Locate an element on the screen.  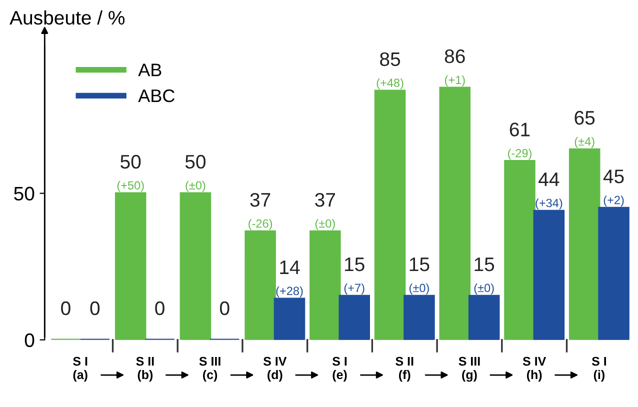
x-tick-label: S III (g) is located at coordinates (469, 369).